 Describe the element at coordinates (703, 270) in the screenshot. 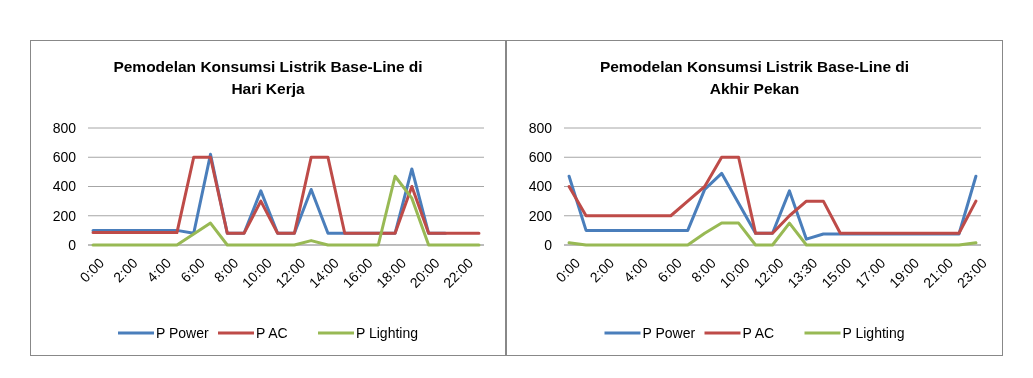

I see `x-tick-label: 8:00` at that location.